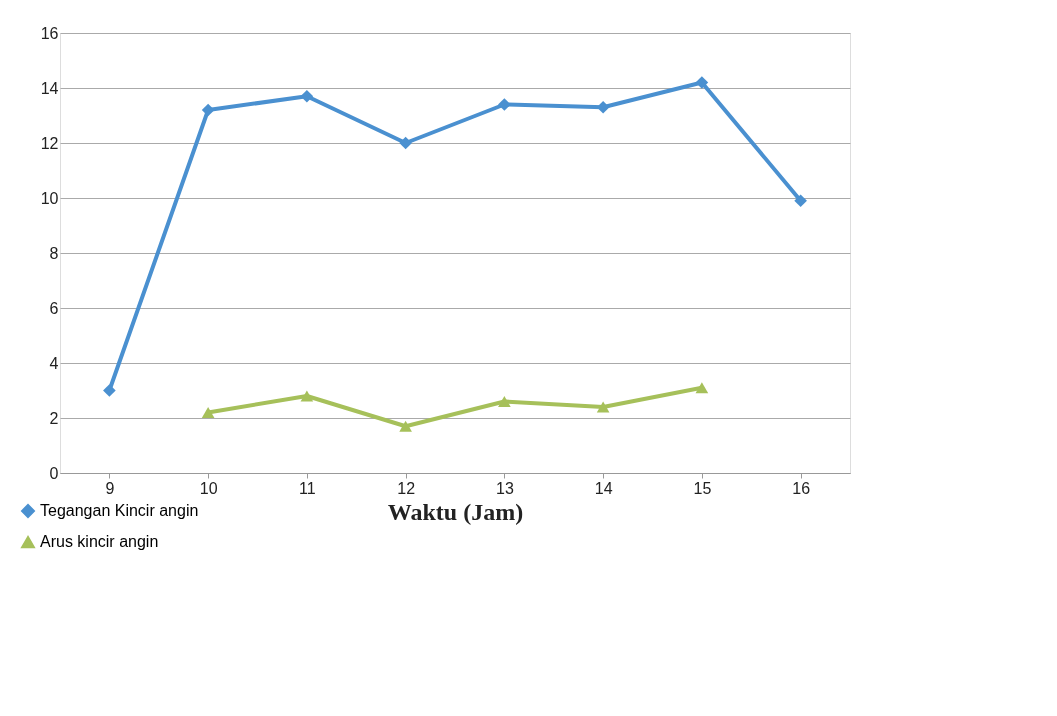 Image resolution: width=1057 pixels, height=716 pixels. Describe the element at coordinates (702, 488) in the screenshot. I see `x-tick-label: 15` at that location.